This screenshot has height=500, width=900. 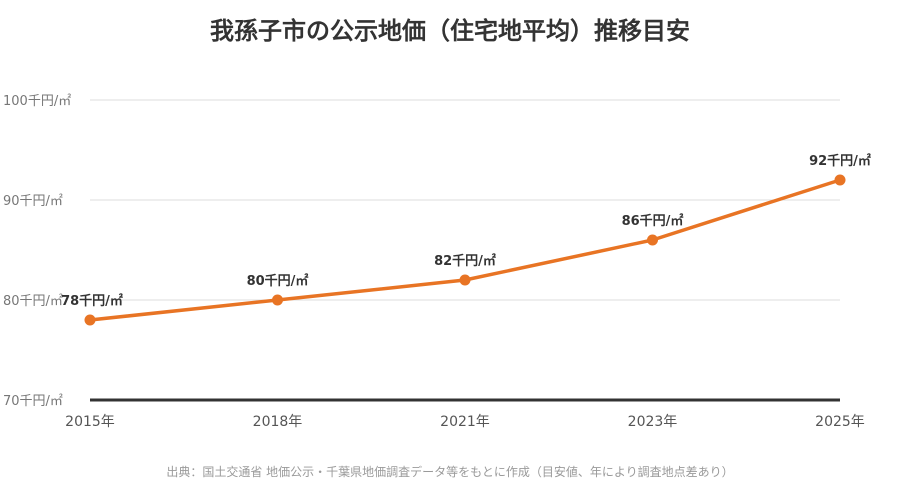 What do you see at coordinates (37, 251) in the screenshot?
I see `y-axis-ticks: 70千円/㎡ 80千円/㎡ 90千円/㎡ 100千円/㎡` at bounding box center [37, 251].